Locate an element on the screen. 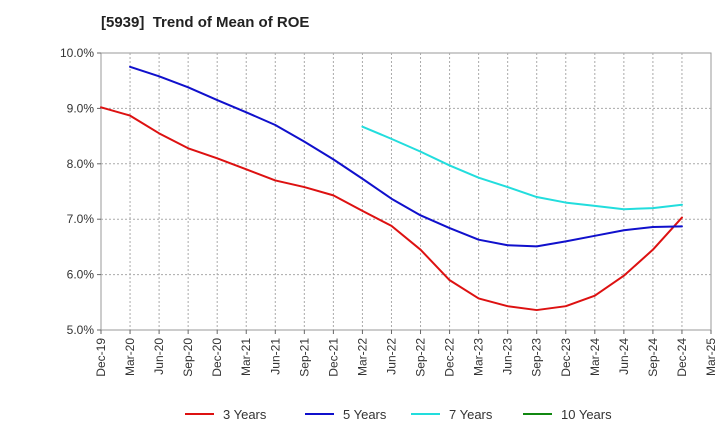 This screenshot has height=440, width=720. x-tick-label: Jun-21 is located at coordinates (275, 356).